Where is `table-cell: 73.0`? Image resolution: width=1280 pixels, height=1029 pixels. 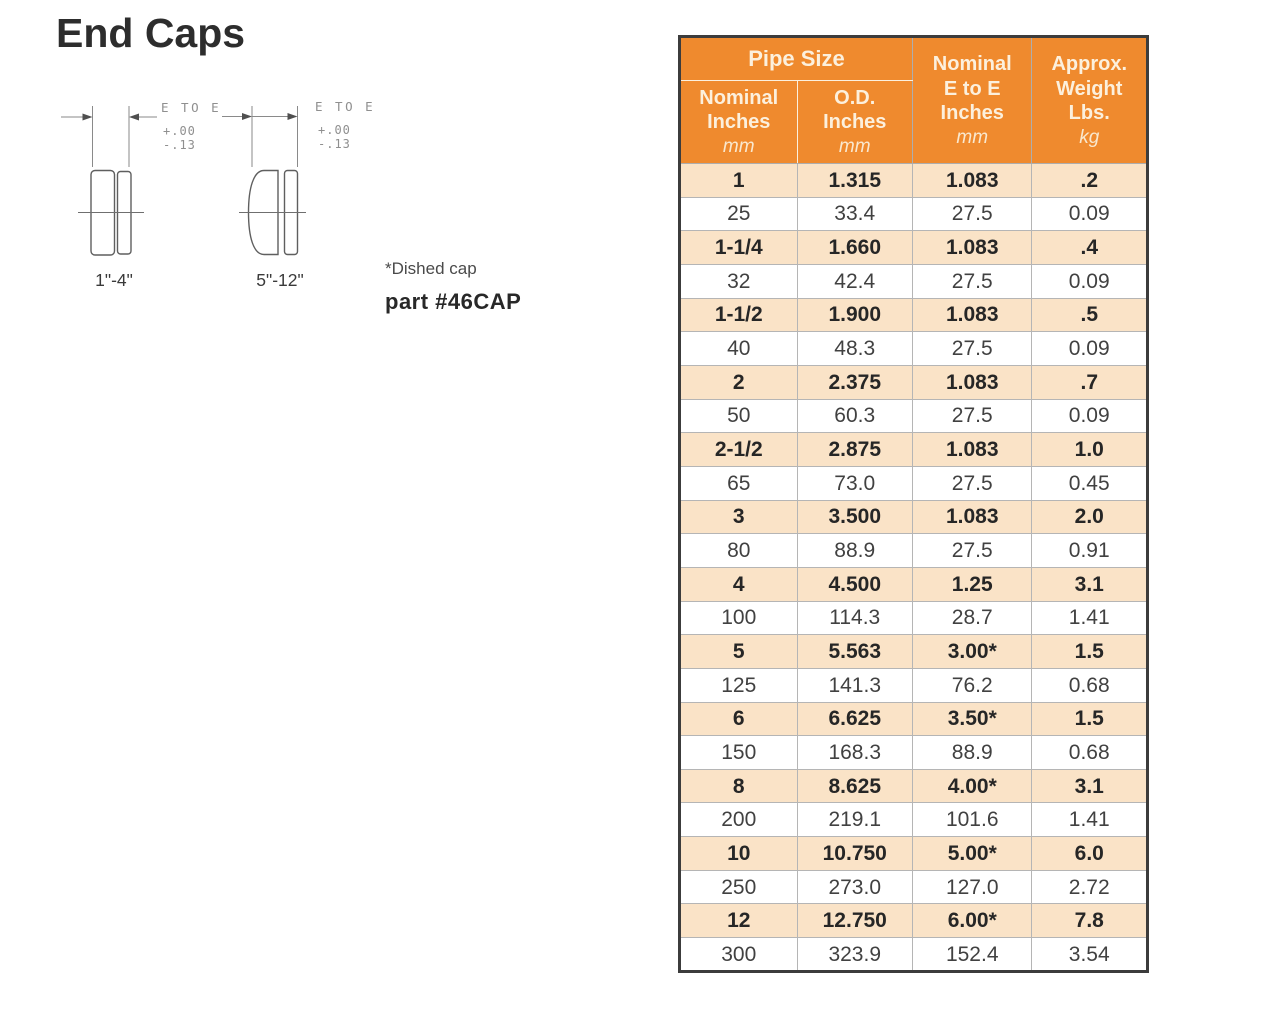 table-cell: 73.0 is located at coordinates (854, 483).